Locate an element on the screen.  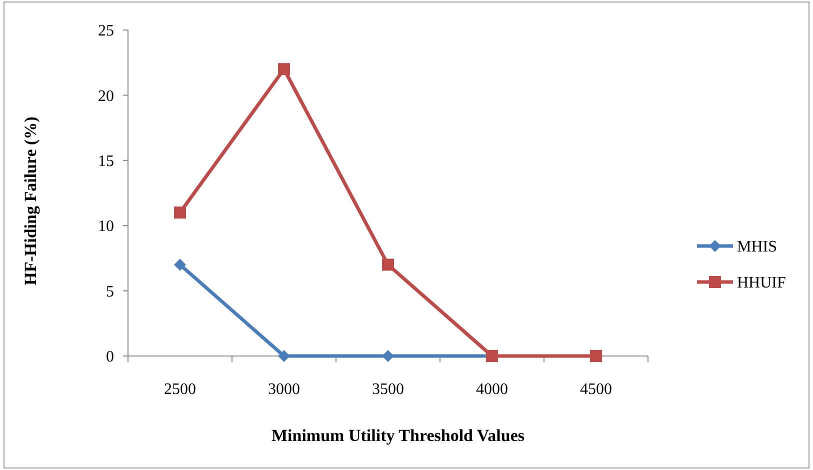
y-tick-label: 25 is located at coordinates (106, 31).